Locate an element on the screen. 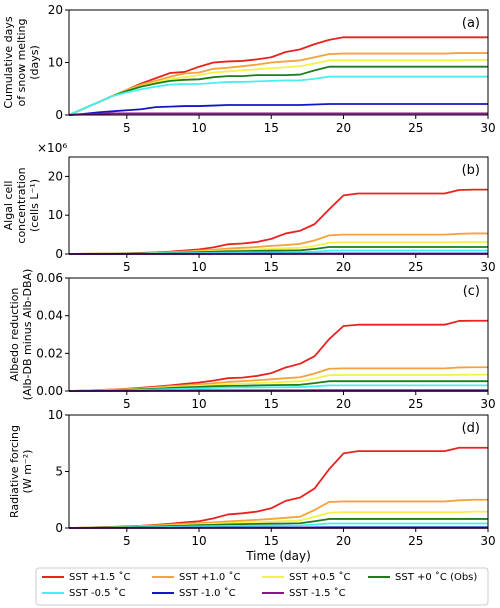 The image size is (500, 608). legend-label: SST +0.5 ˚C is located at coordinates (319, 577).